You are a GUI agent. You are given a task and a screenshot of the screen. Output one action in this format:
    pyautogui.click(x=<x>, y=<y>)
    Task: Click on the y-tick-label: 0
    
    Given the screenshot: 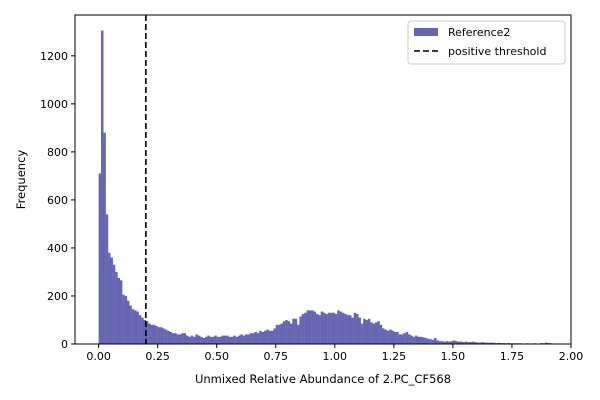 What is the action you would take?
    pyautogui.click(x=64, y=344)
    